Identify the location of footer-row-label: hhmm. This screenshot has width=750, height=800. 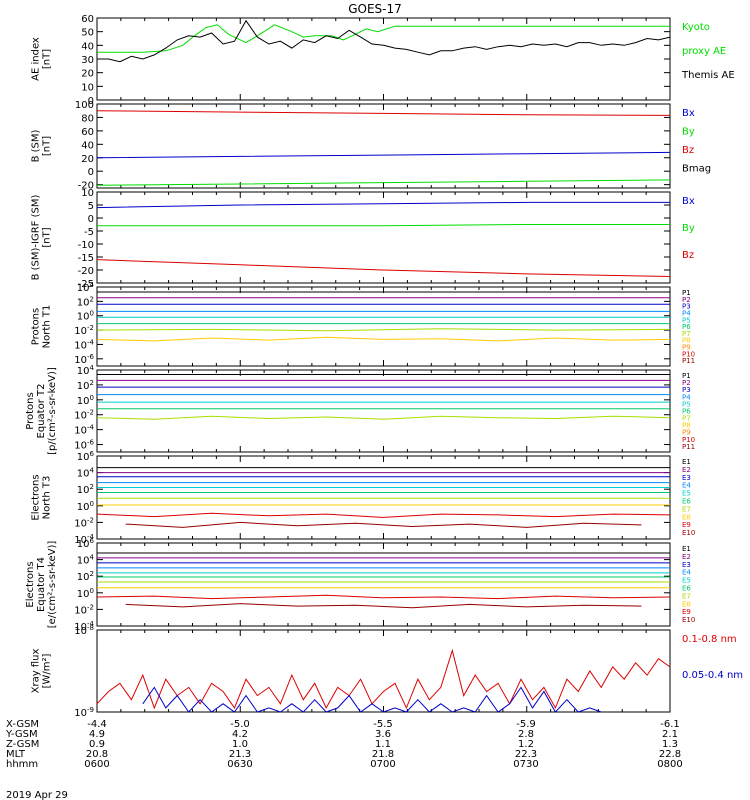
(22, 764).